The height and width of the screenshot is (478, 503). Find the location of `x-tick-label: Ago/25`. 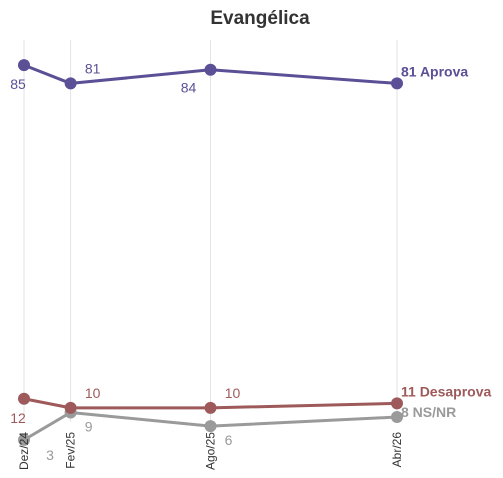

x-tick-label: Ago/25 is located at coordinates (211, 451).